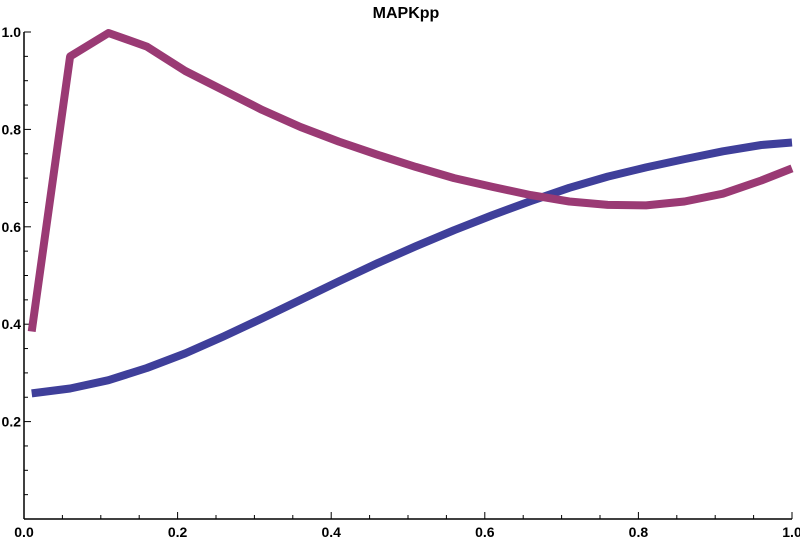 The height and width of the screenshot is (543, 800). Describe the element at coordinates (12, 324) in the screenshot. I see `y-tick-label: 0.4` at that location.